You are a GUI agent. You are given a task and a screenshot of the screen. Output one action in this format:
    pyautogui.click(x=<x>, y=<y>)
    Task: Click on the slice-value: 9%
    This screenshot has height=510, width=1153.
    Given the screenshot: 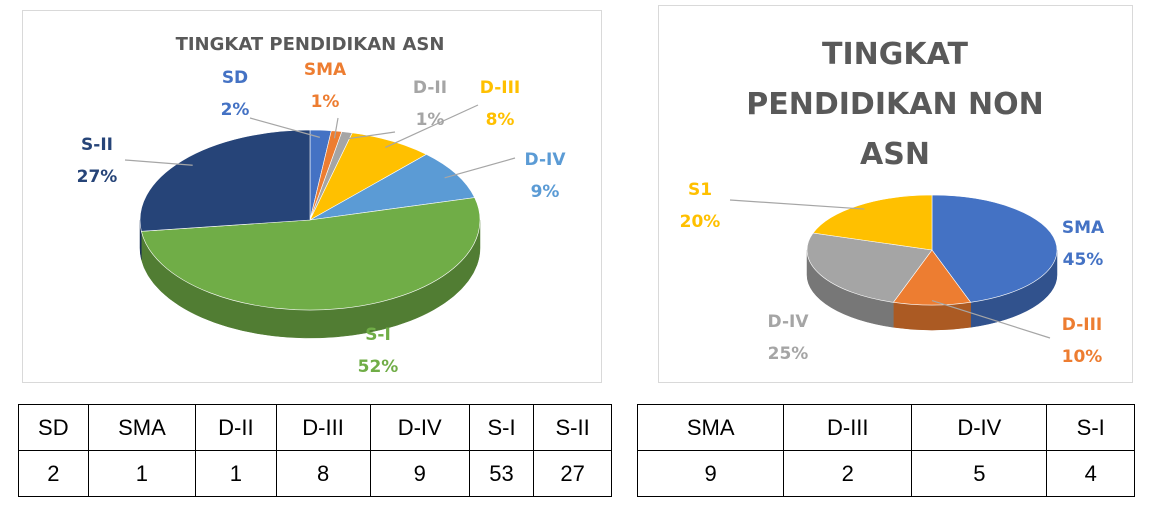 What is the action you would take?
    pyautogui.click(x=545, y=192)
    